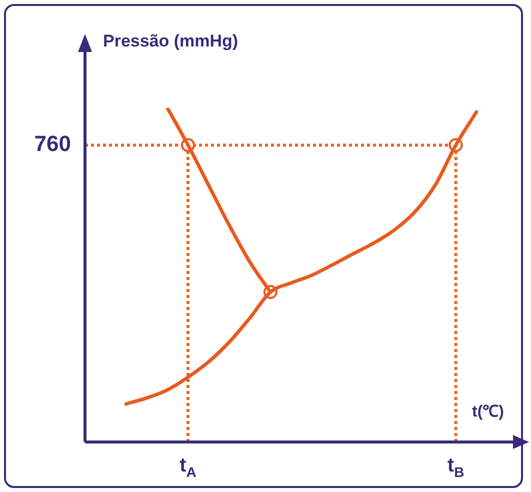 The image size is (531, 492). Describe the element at coordinates (170, 41) in the screenshot. I see `y-axis-title: Pressão (mmHg)` at that location.